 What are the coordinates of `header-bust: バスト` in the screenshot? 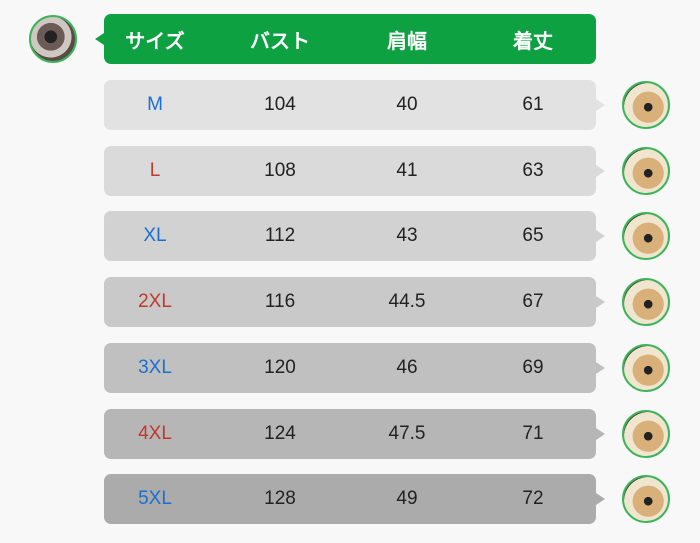 It's located at (280, 41).